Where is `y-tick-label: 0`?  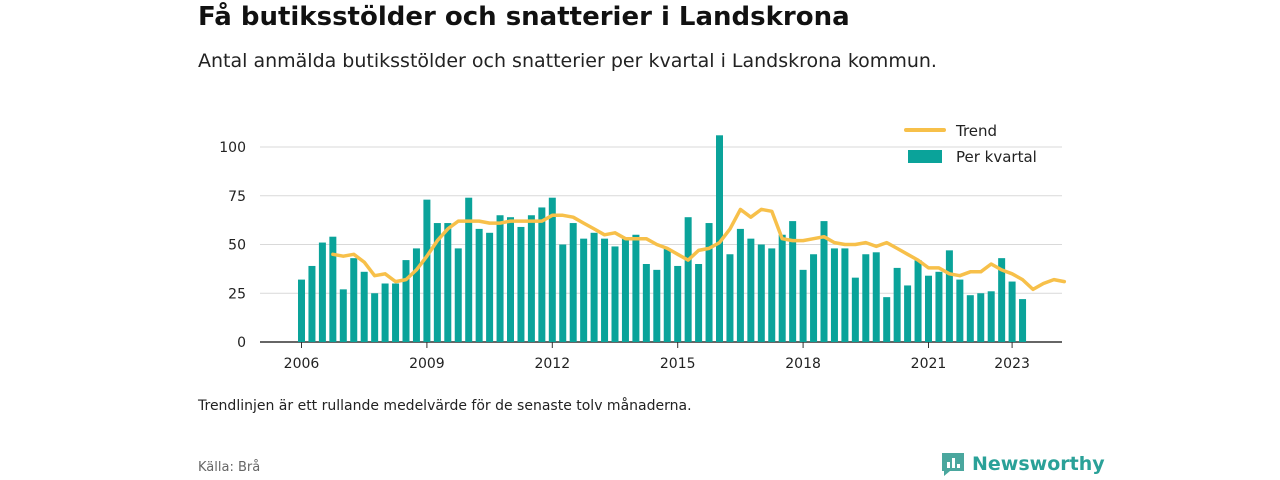 y-tick-label: 0 is located at coordinates (241, 343).